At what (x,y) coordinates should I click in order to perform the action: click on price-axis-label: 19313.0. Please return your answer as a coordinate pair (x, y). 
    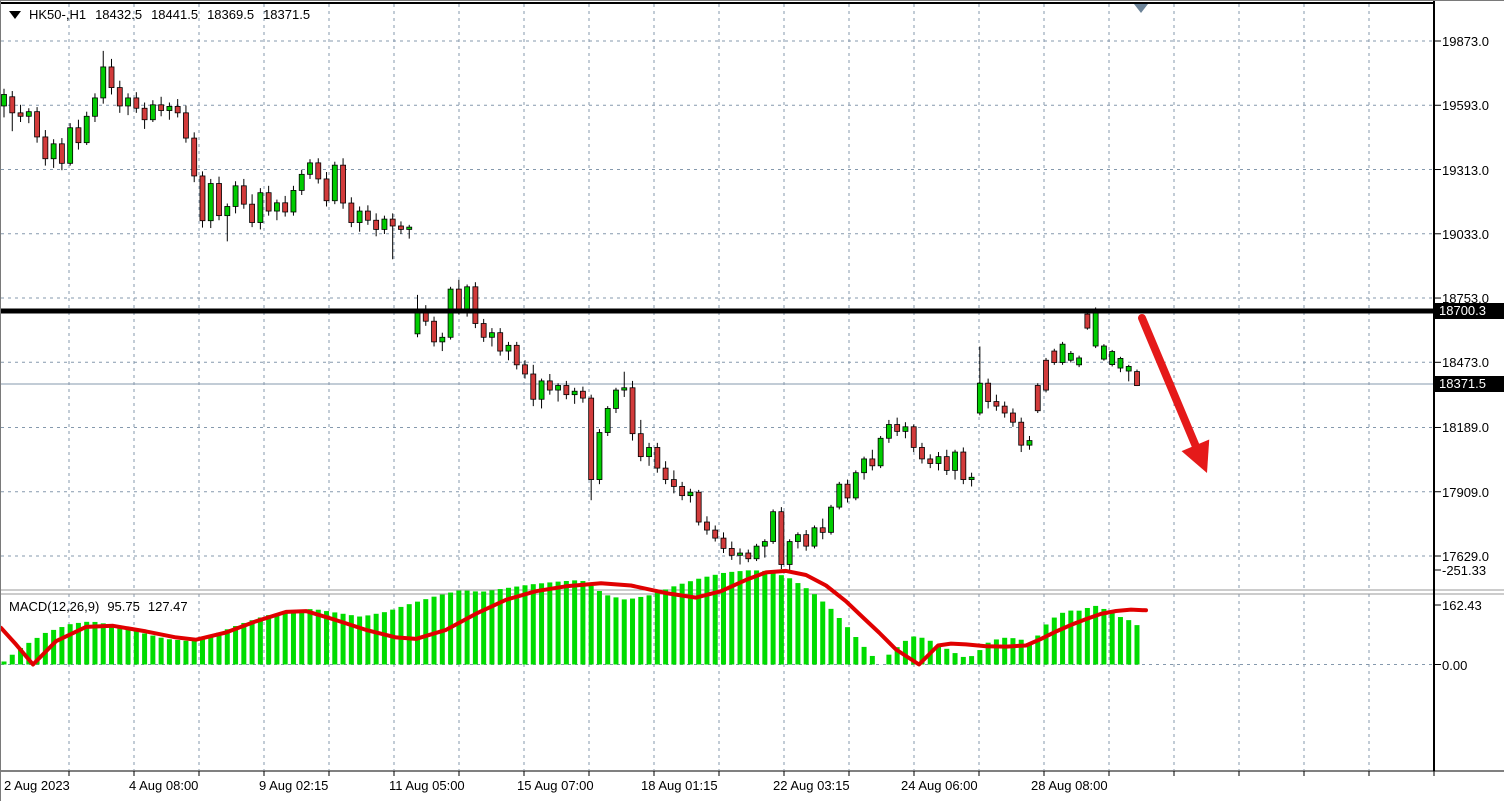
    Looking at the image, I should click on (1465, 170).